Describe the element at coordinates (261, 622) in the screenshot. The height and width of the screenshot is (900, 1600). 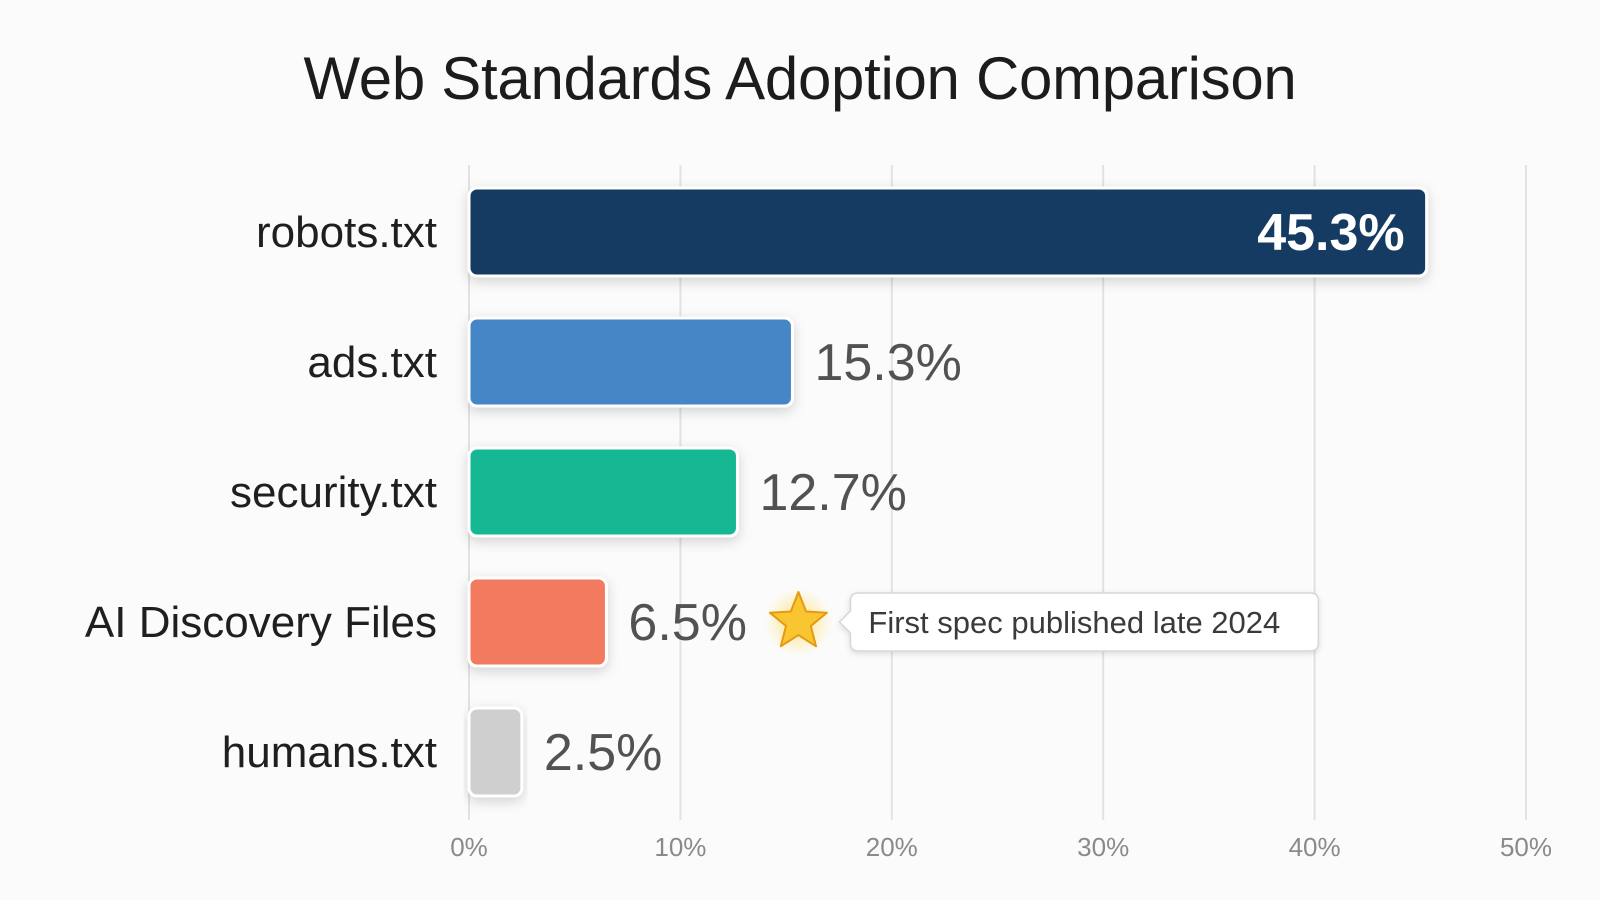
I see `category-label: AI Discovery Files` at that location.